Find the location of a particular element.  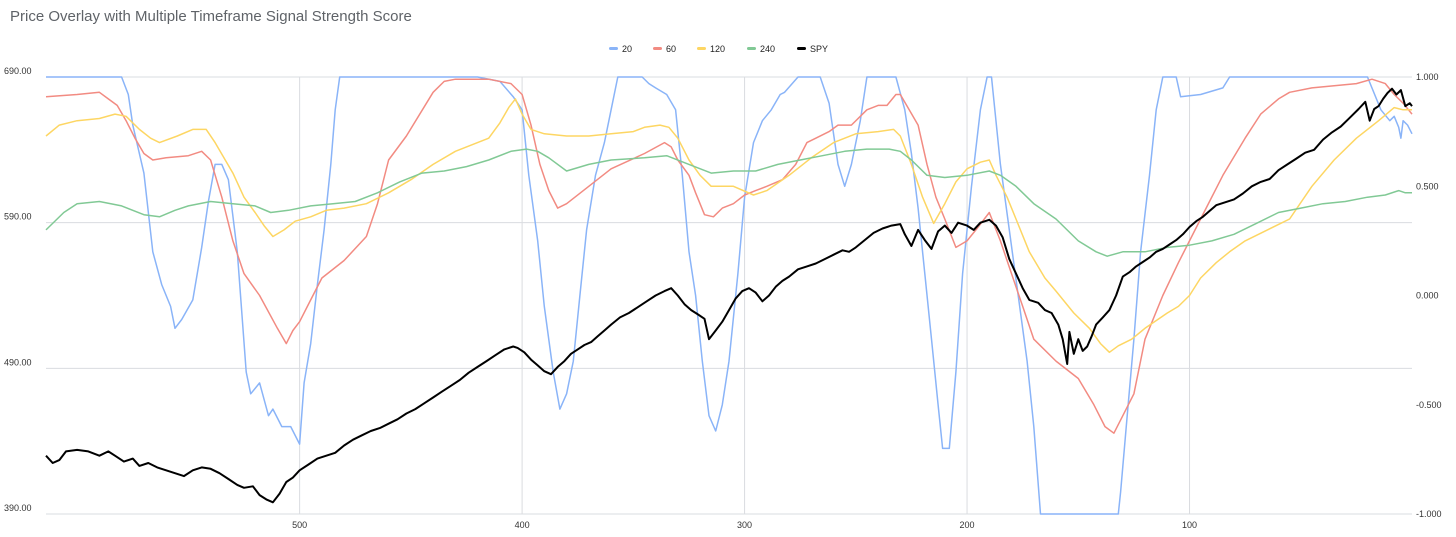

legend-label-120: 120 is located at coordinates (717, 49).